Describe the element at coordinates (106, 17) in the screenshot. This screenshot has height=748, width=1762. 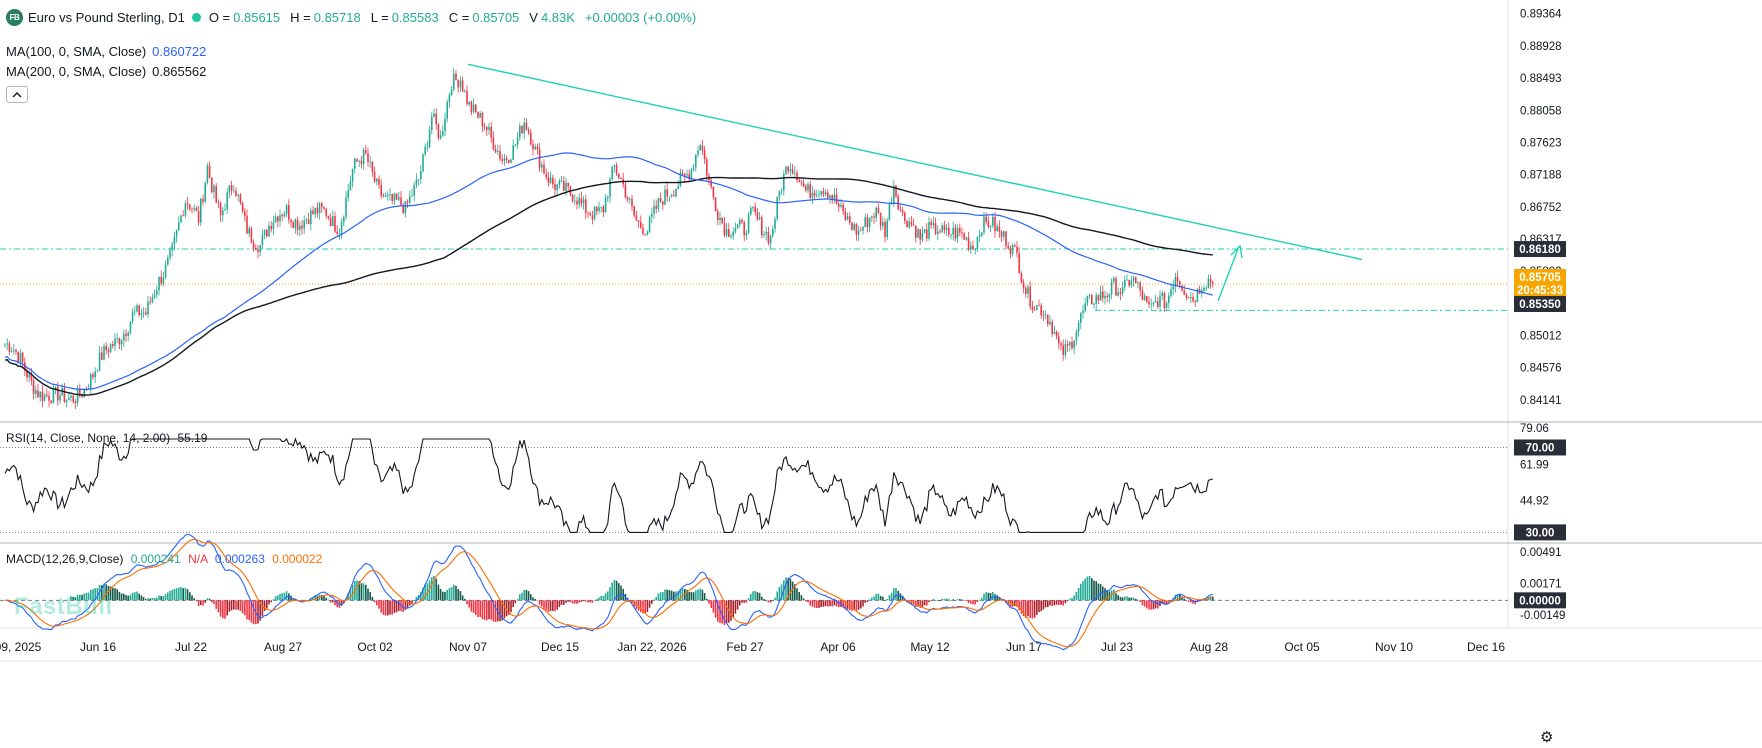
I see `symbol-title: Euro vs Pound Sterling, D1` at that location.